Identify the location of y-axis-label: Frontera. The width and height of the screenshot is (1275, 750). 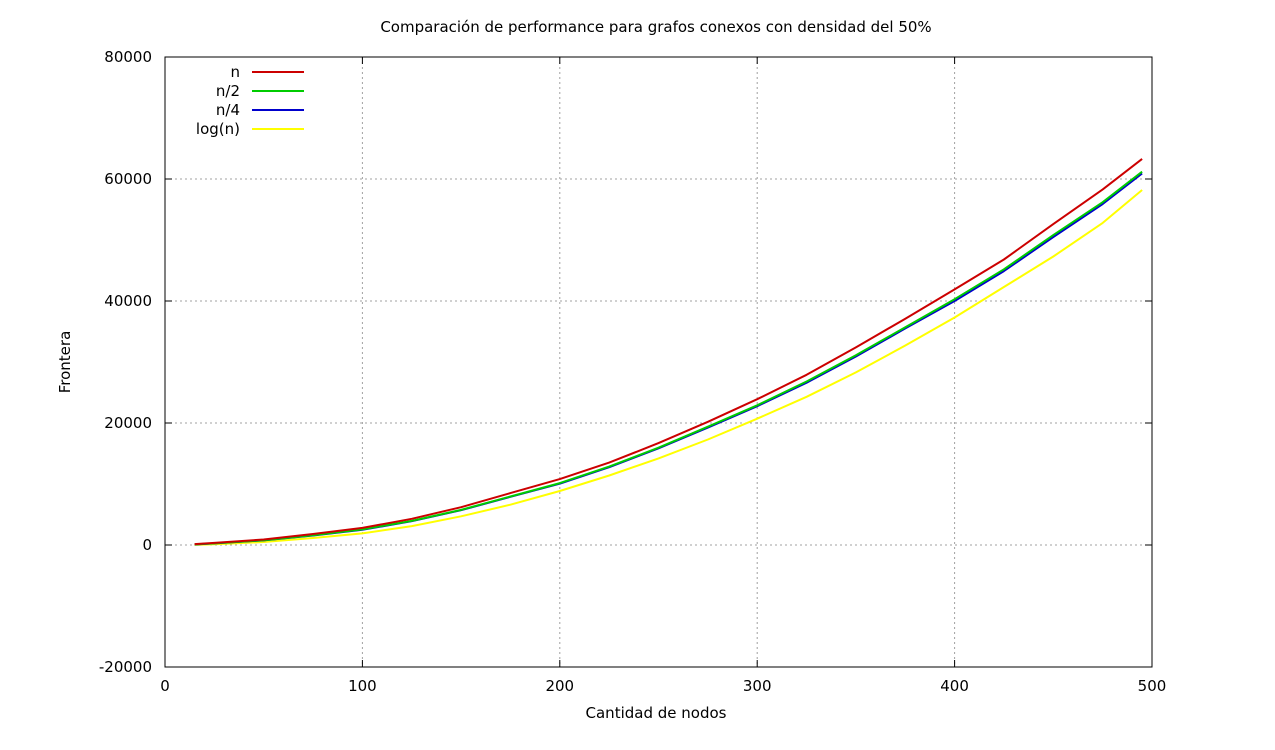
(65, 362).